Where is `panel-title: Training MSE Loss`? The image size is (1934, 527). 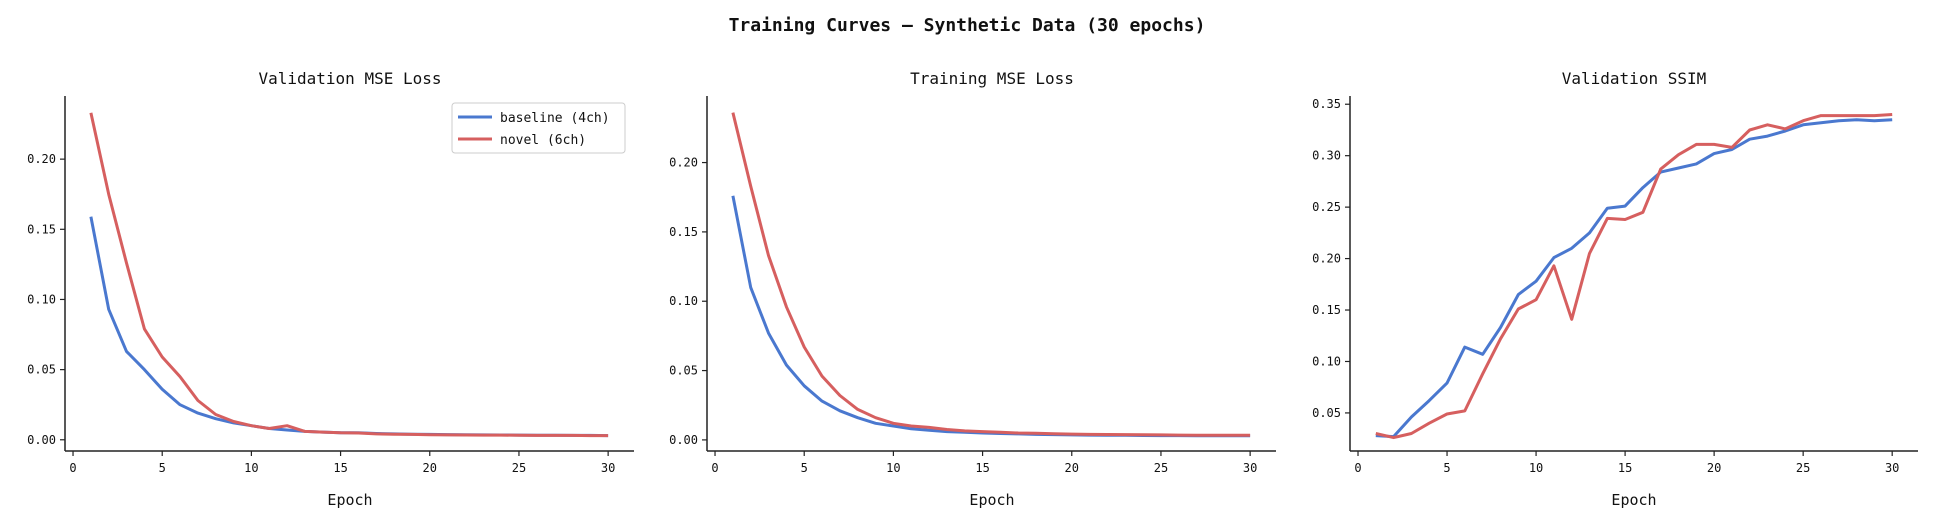 panel-title: Training MSE Loss is located at coordinates (992, 78).